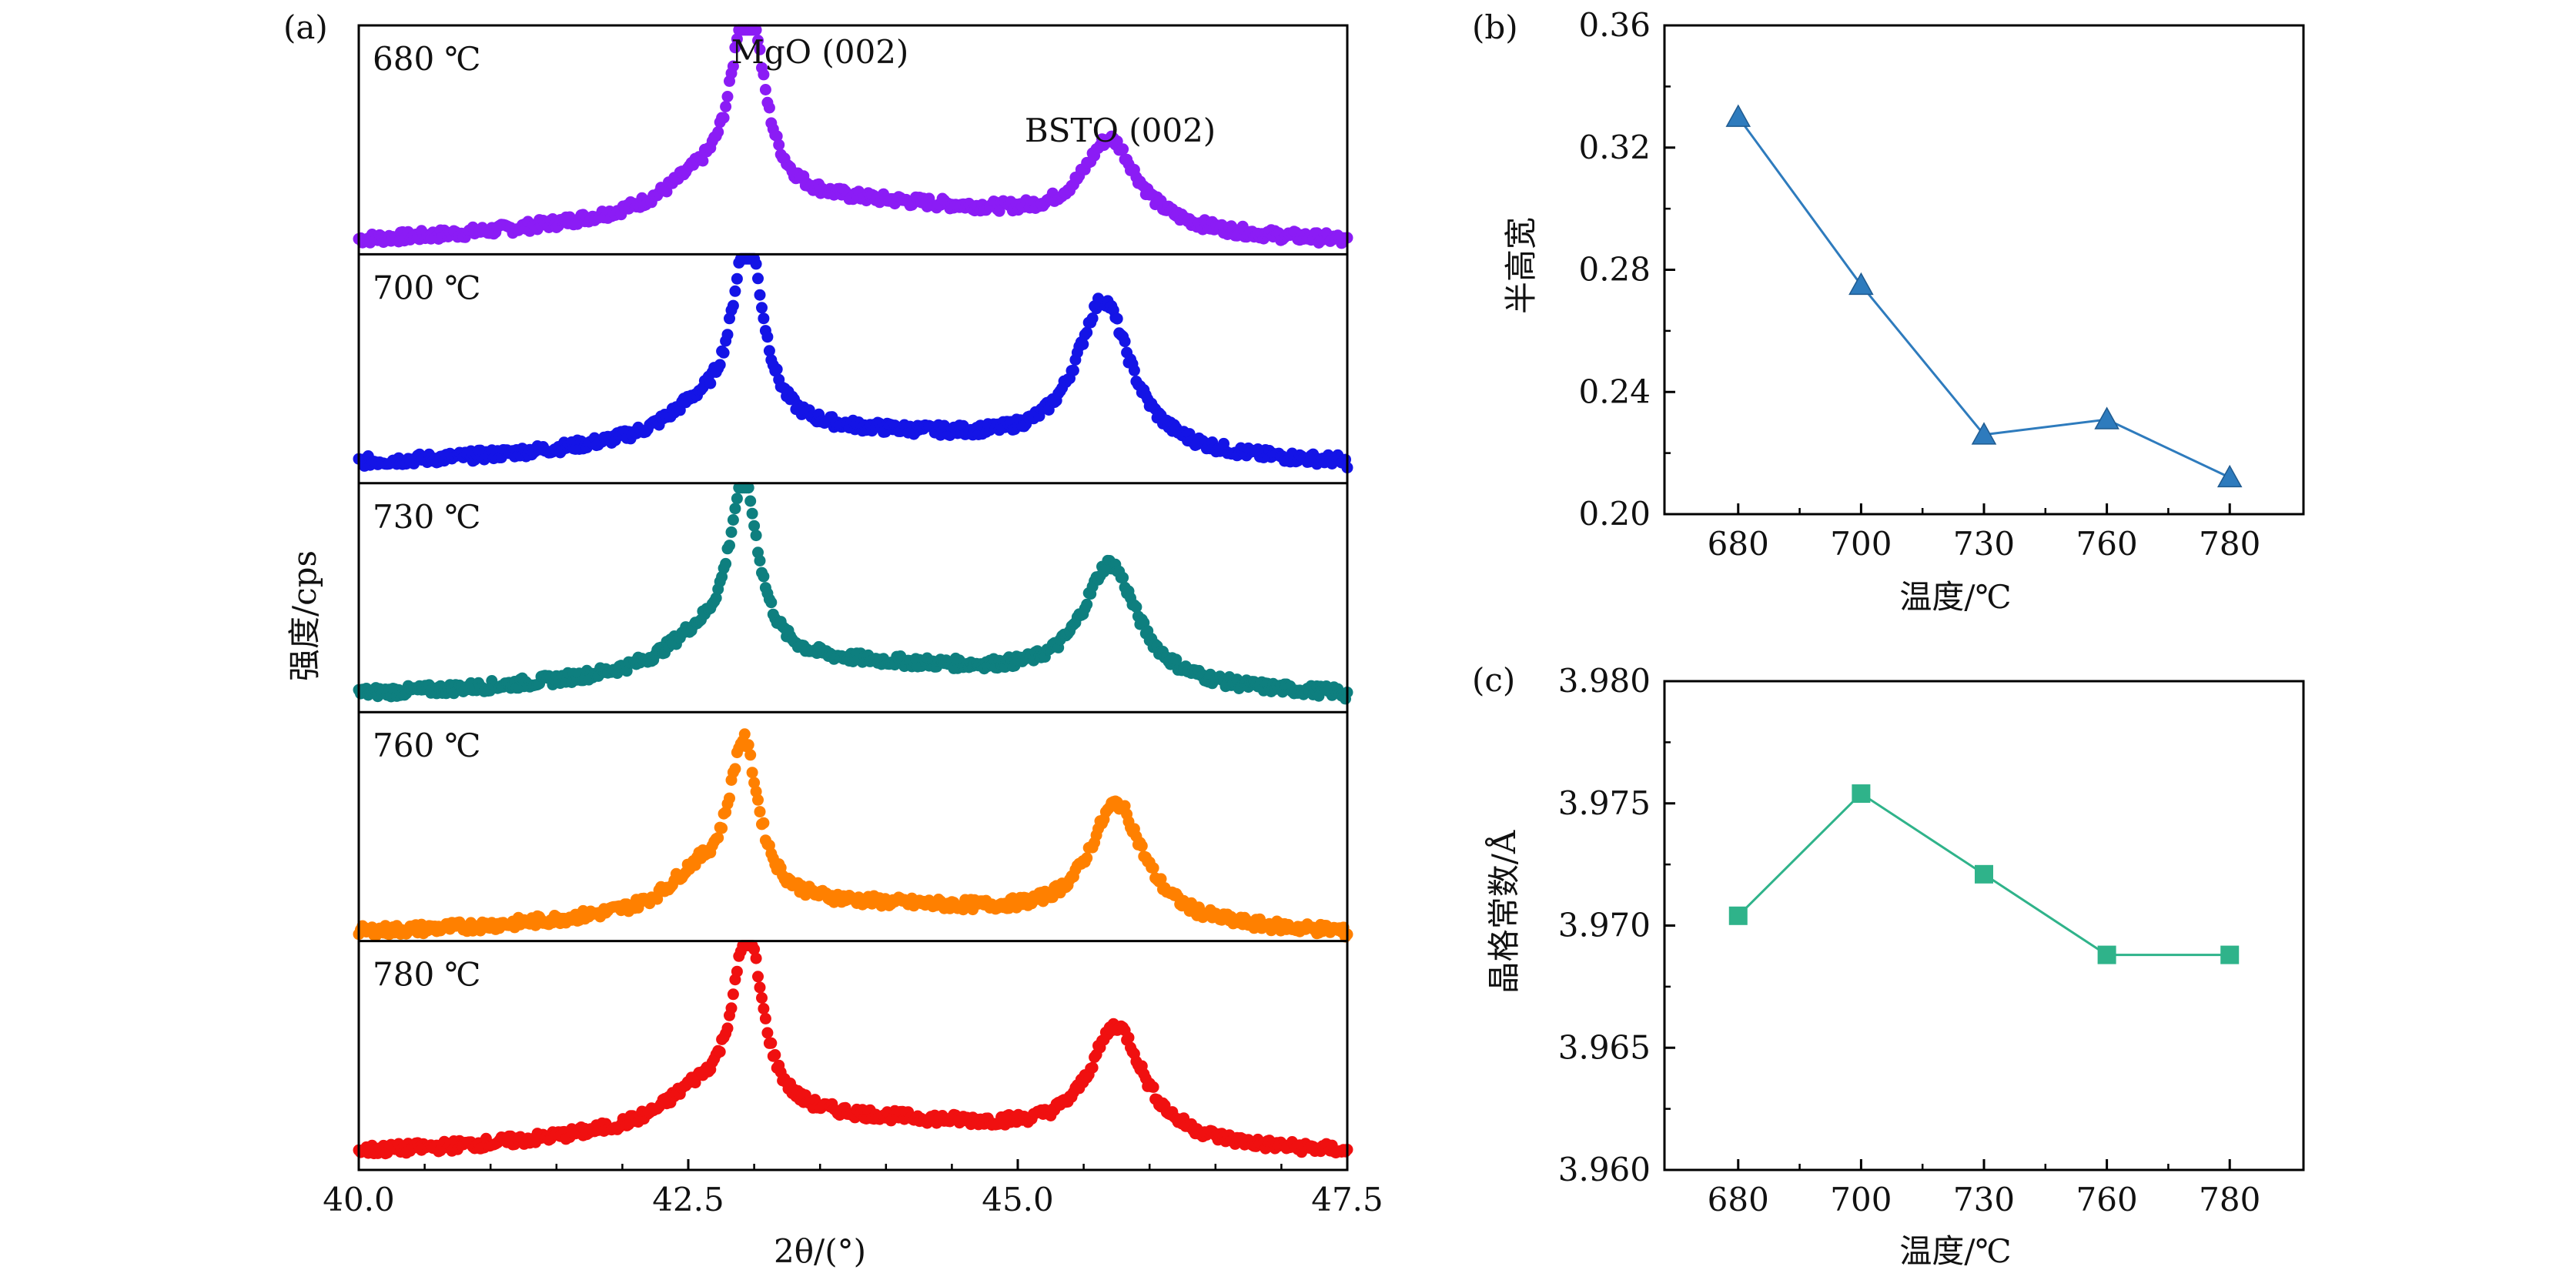 The image size is (2576, 1280). What do you see at coordinates (427, 59) in the screenshot?
I see `temperature-label: 680 ℃` at bounding box center [427, 59].